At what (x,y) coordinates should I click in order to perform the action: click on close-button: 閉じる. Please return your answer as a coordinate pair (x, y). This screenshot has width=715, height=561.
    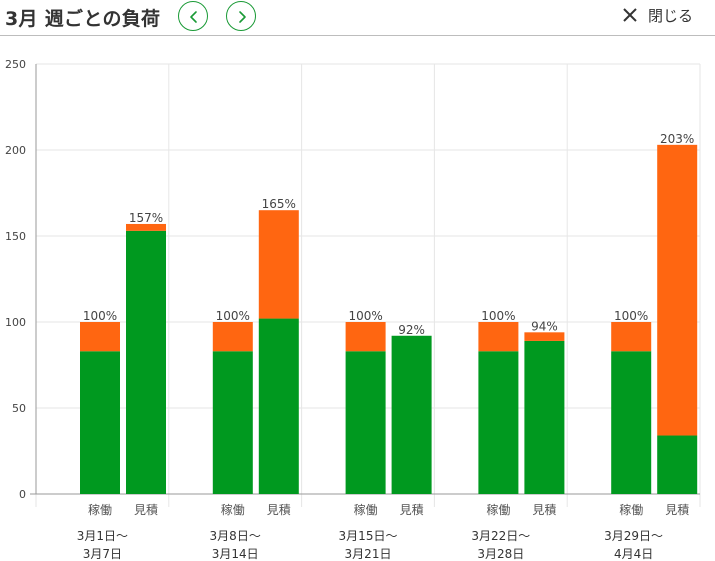
    Looking at the image, I should click on (663, 16).